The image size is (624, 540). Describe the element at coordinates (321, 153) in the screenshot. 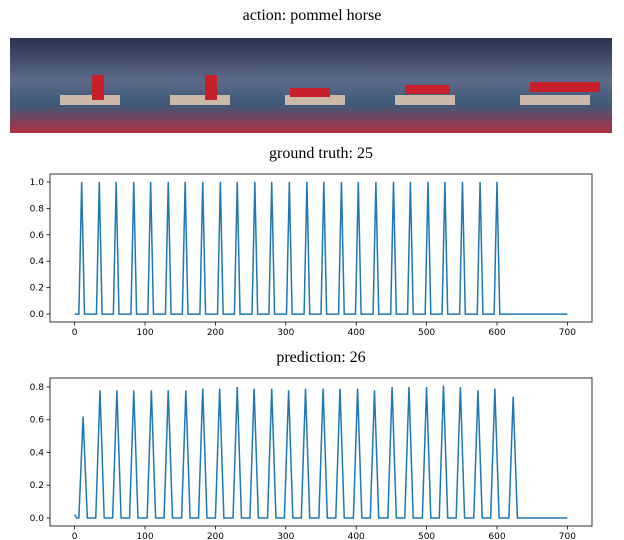

I see `chart-title: ground truth: 25` at that location.